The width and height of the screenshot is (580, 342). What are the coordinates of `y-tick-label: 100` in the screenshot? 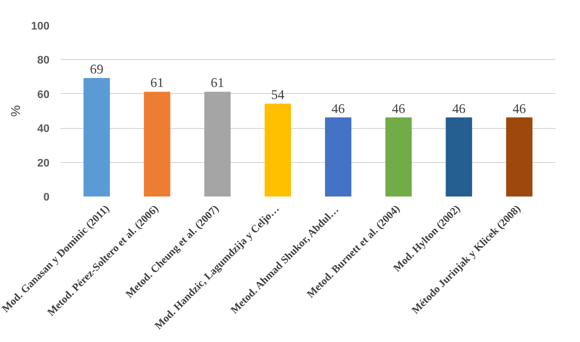 It's located at (40, 26).